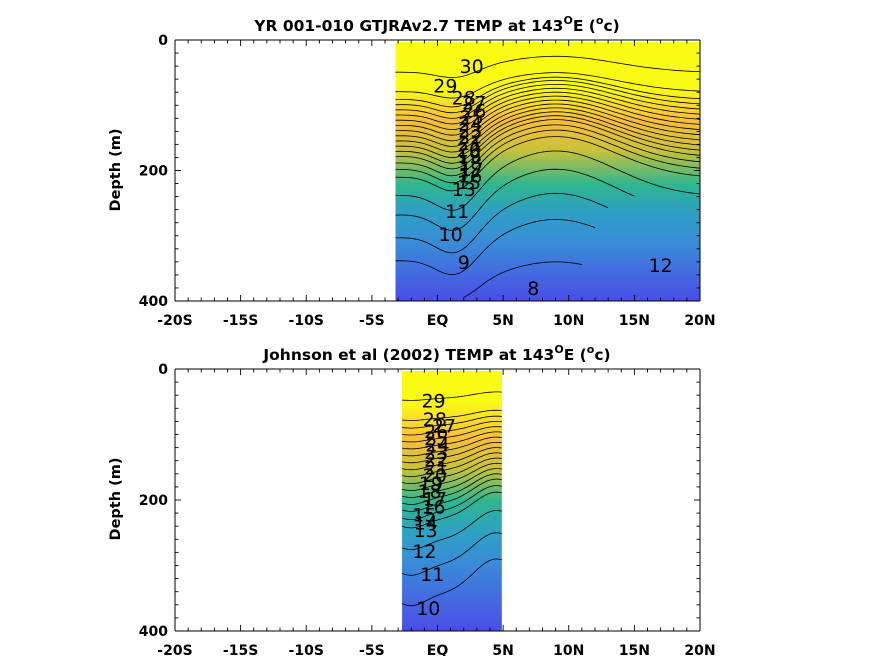 The image size is (875, 656). Describe the element at coordinates (163, 41) in the screenshot. I see `y-tick-label: 0` at that location.